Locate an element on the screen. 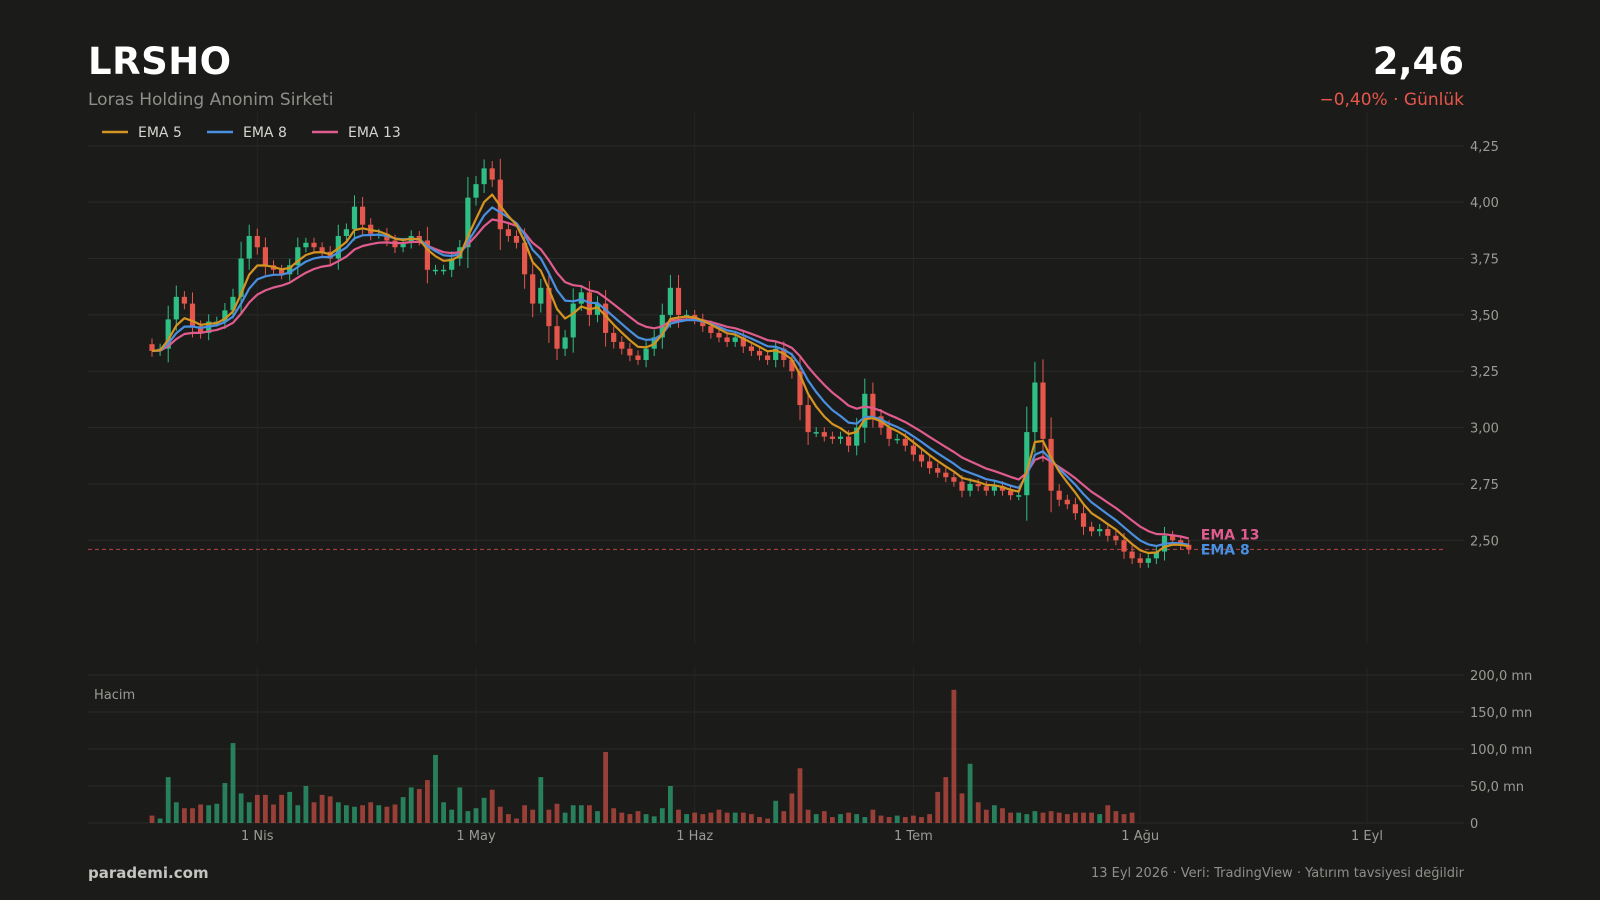 The height and width of the screenshot is (900, 1600). site-name: parademi.com is located at coordinates (148, 873).